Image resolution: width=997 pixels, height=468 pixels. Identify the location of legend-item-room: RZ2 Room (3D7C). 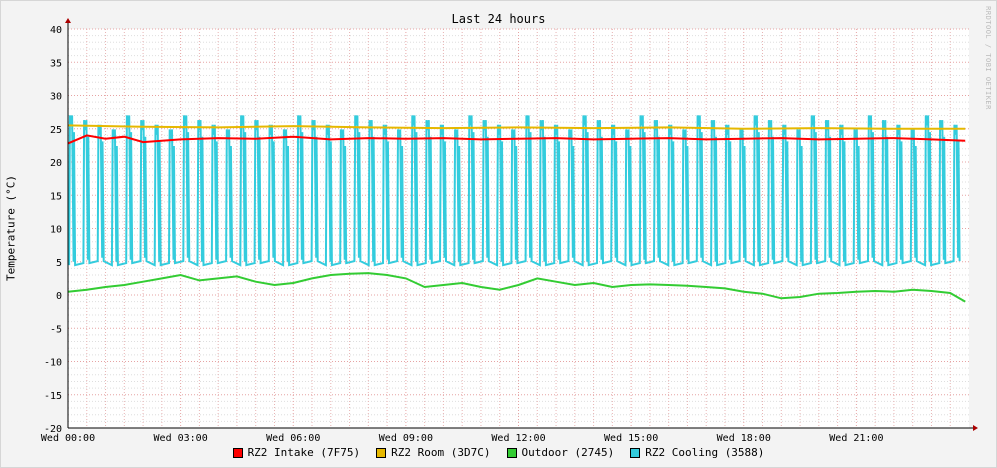
(433, 452).